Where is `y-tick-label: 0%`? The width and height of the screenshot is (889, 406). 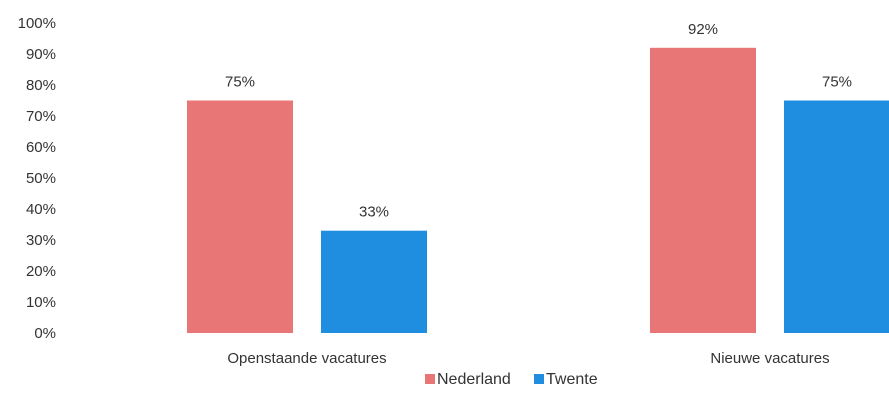
y-tick-label: 0% is located at coordinates (45, 333).